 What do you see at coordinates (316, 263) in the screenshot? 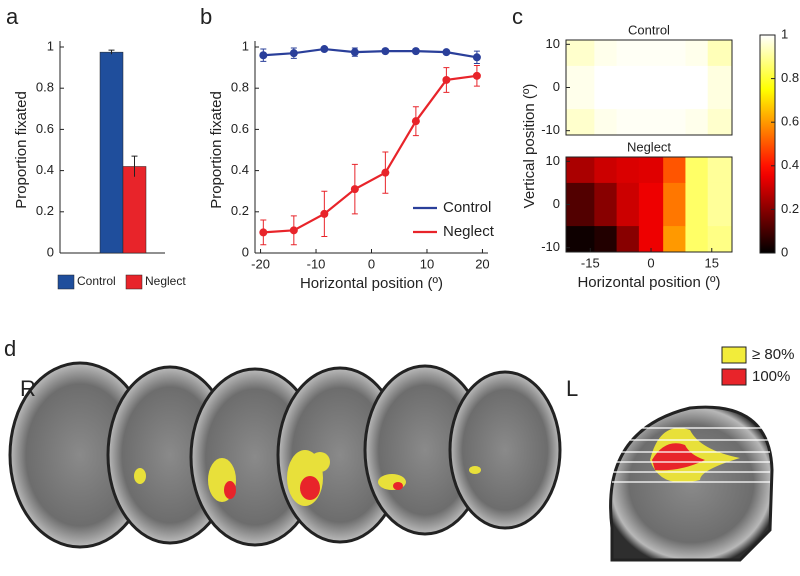
I see `x-tick-label: -10` at bounding box center [316, 263].